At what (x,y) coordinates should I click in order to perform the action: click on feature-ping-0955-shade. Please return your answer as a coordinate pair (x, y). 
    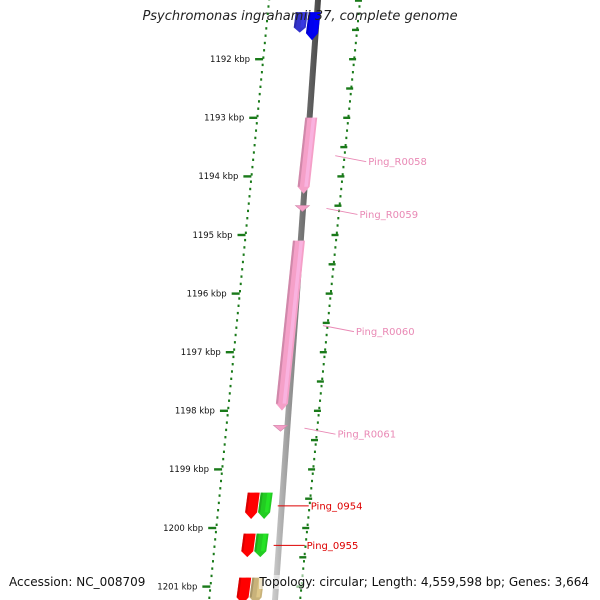
    Looking at the image, I should click on (243, 542).